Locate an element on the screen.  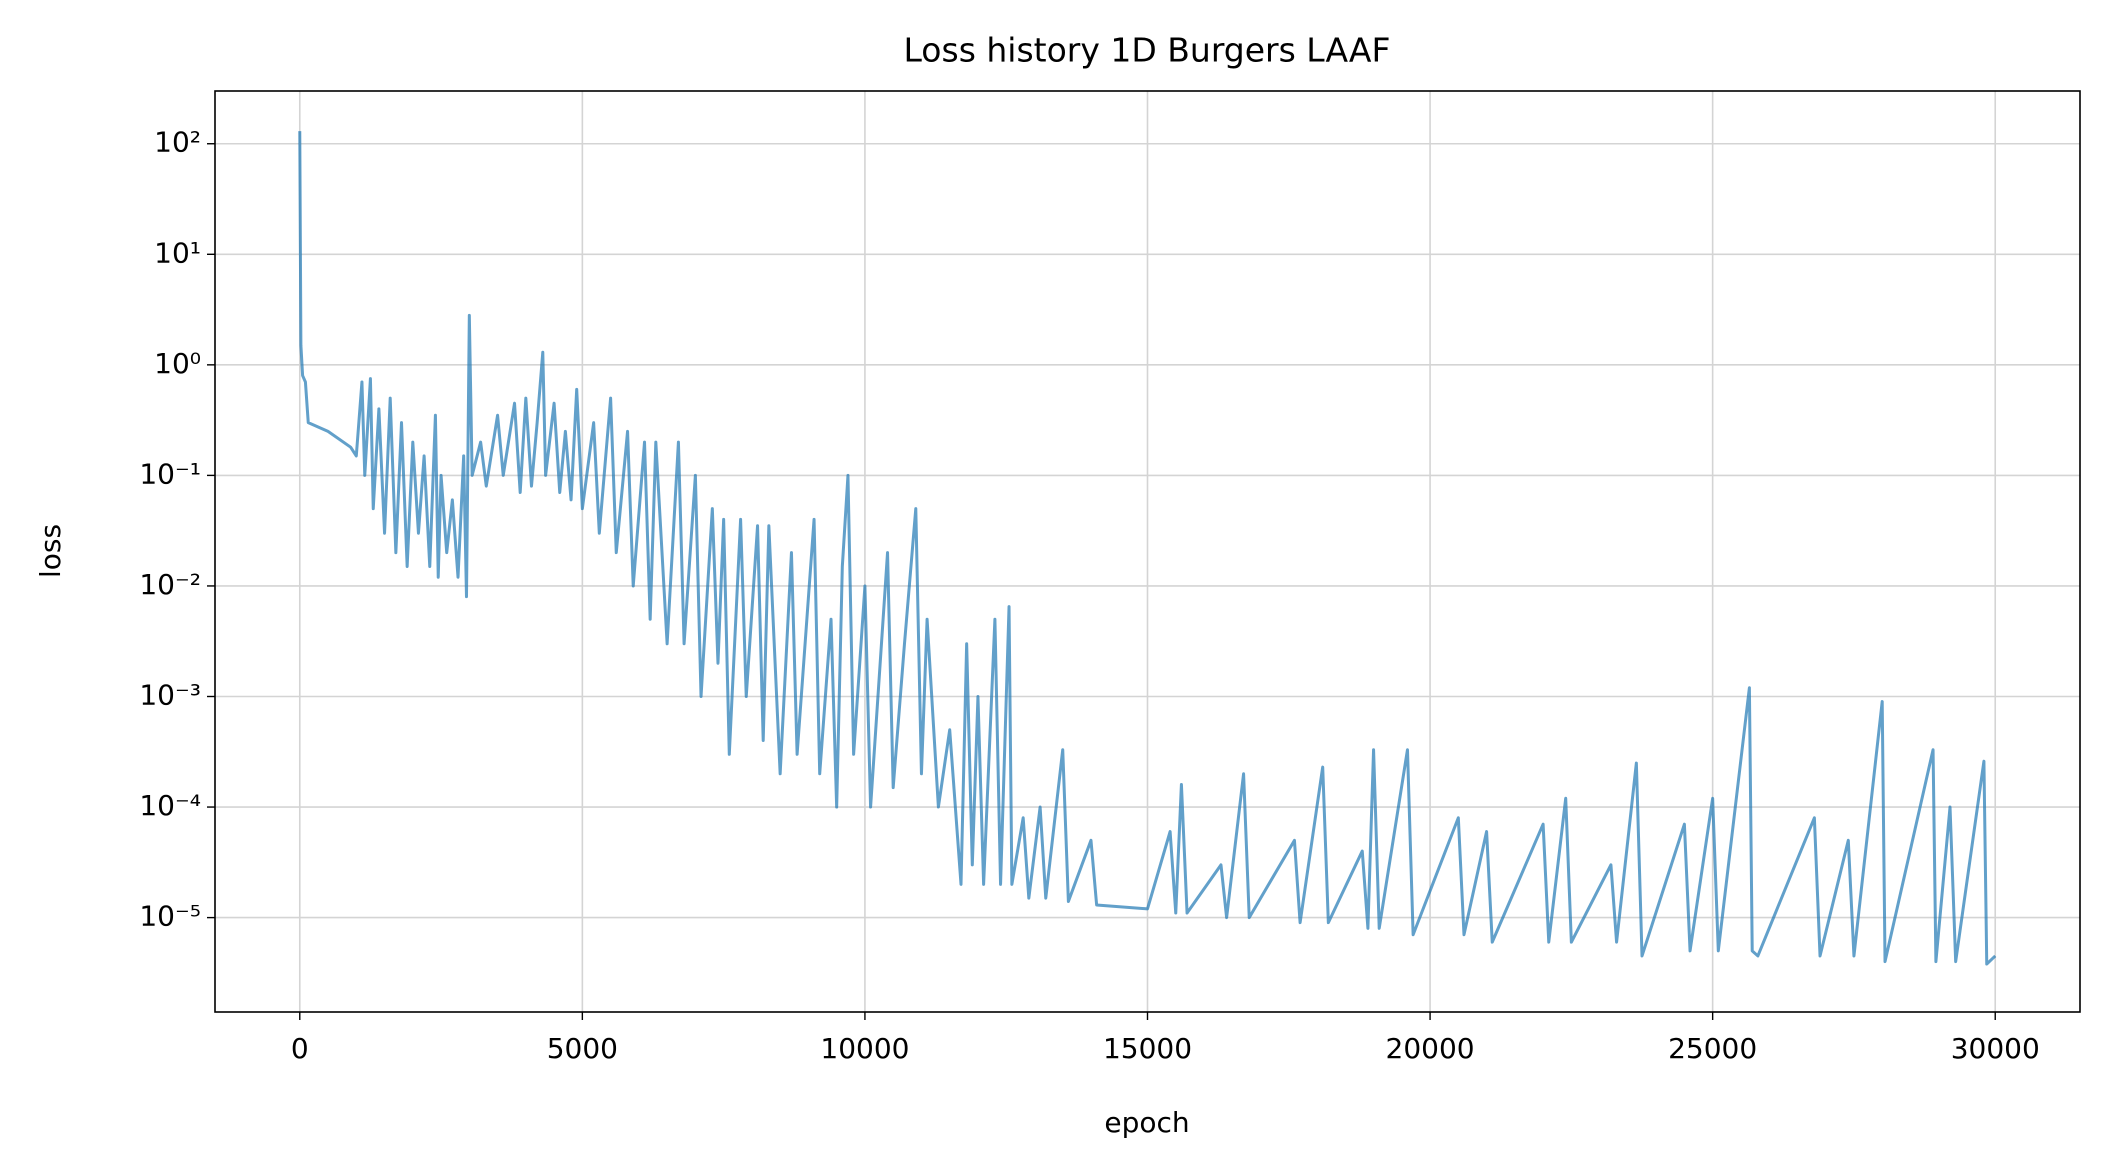
y-tick-label: 10⁰ is located at coordinates (177, 363).